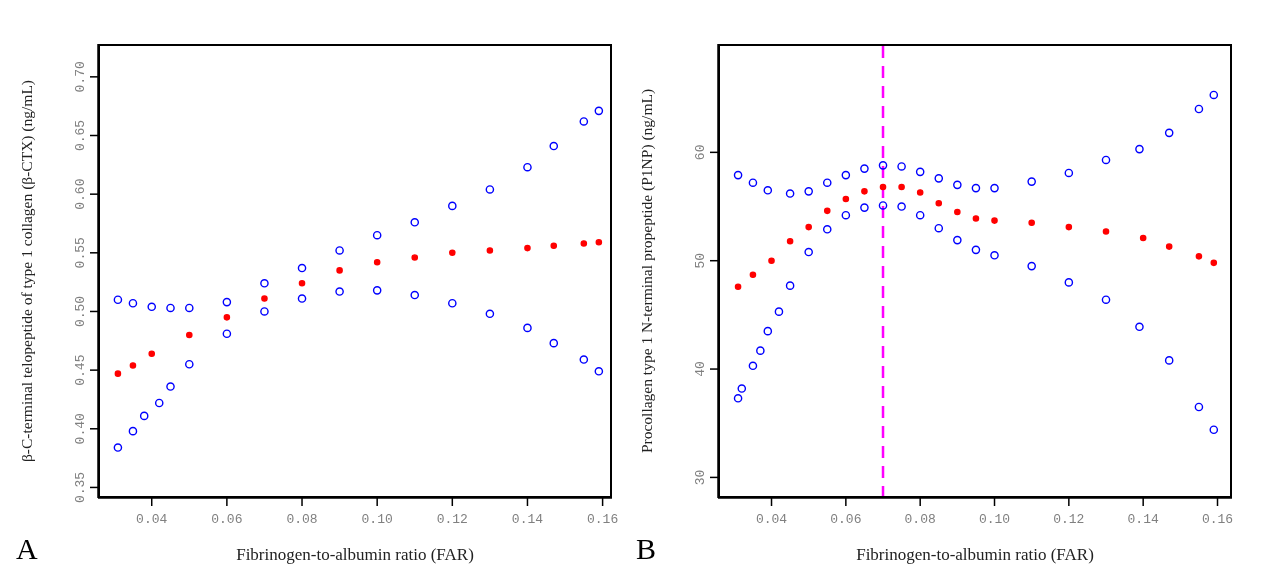  What do you see at coordinates (646, 549) in the screenshot?
I see `text: B` at bounding box center [646, 549].